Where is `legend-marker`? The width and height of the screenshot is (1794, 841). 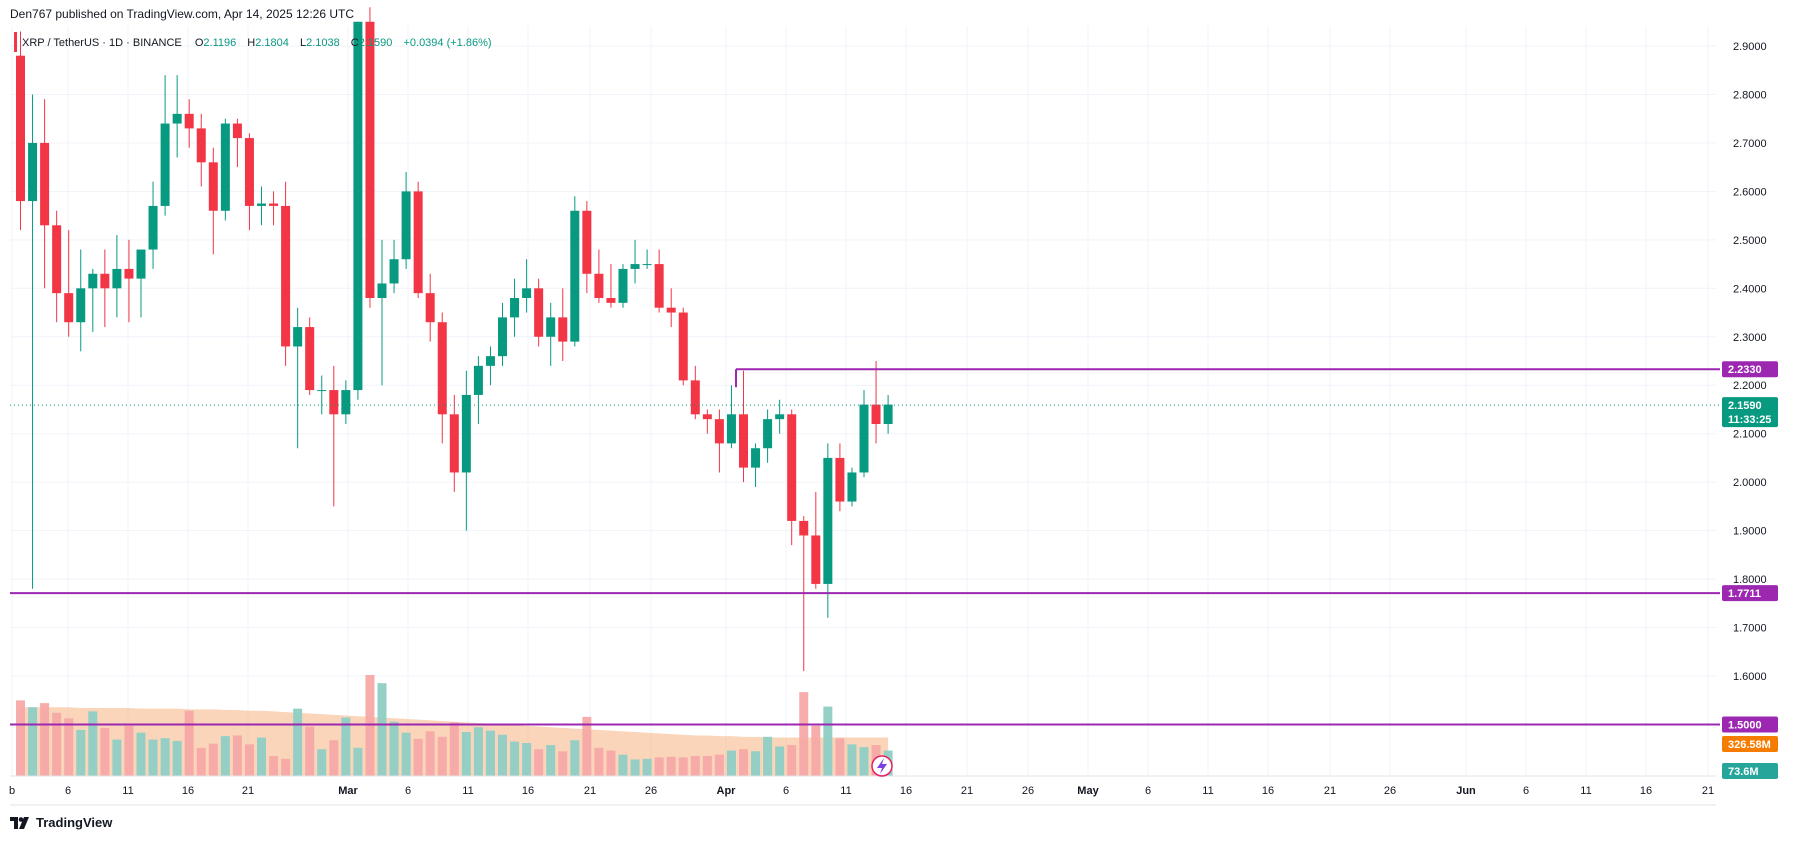
legend-marker is located at coordinates (15, 42).